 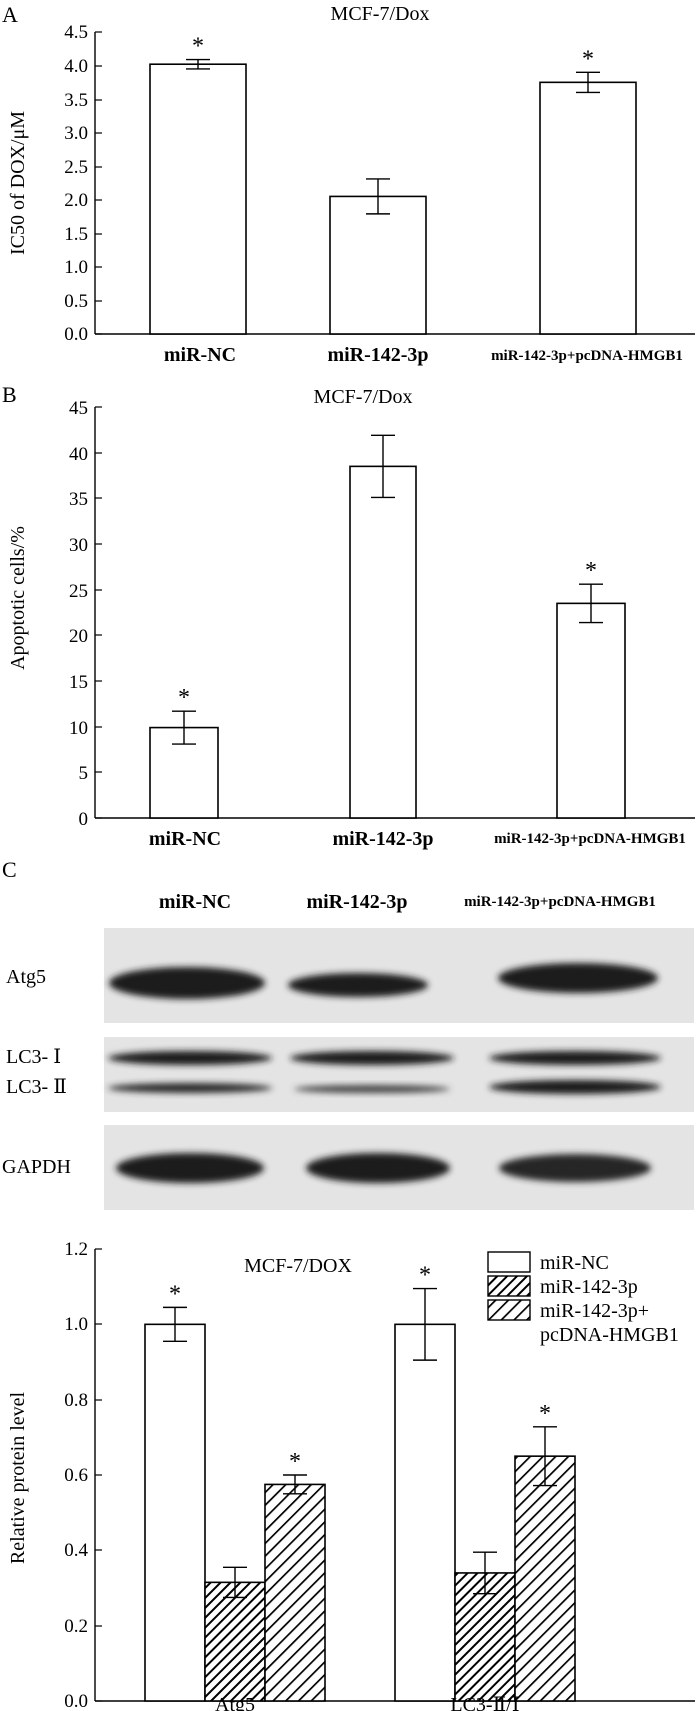 What do you see at coordinates (484, 1702) in the screenshot?
I see `panel-c-category-label: LC3-Ⅱ/Ⅰ` at bounding box center [484, 1702].